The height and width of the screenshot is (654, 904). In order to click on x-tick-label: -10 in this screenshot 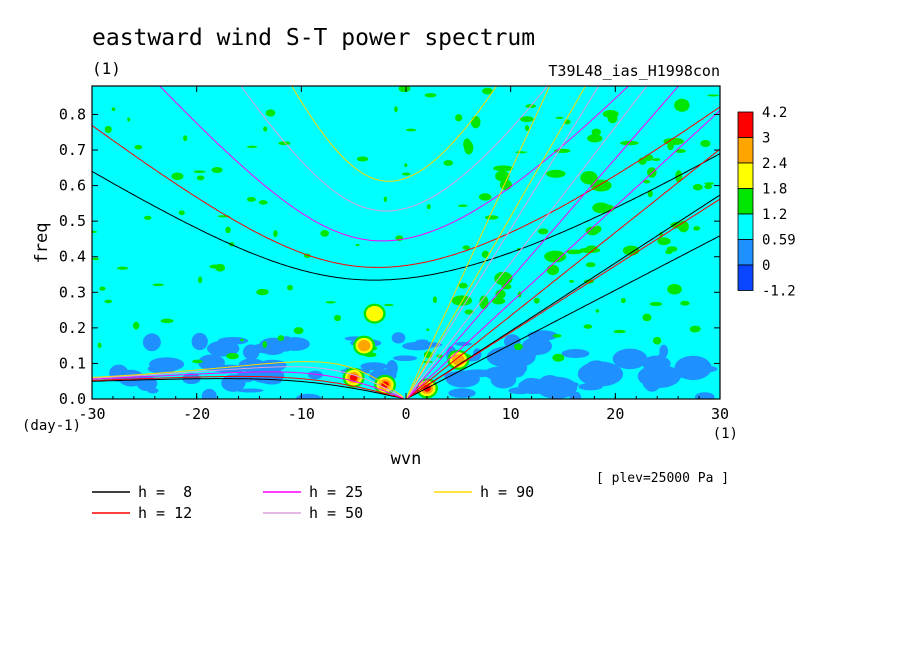, I will do `click(301, 414)`.